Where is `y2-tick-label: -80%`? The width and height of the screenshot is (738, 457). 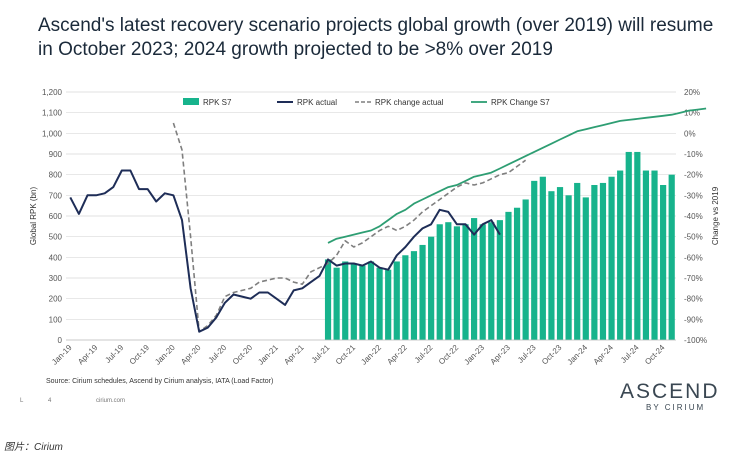 y2-tick-label: -80% is located at coordinates (693, 299).